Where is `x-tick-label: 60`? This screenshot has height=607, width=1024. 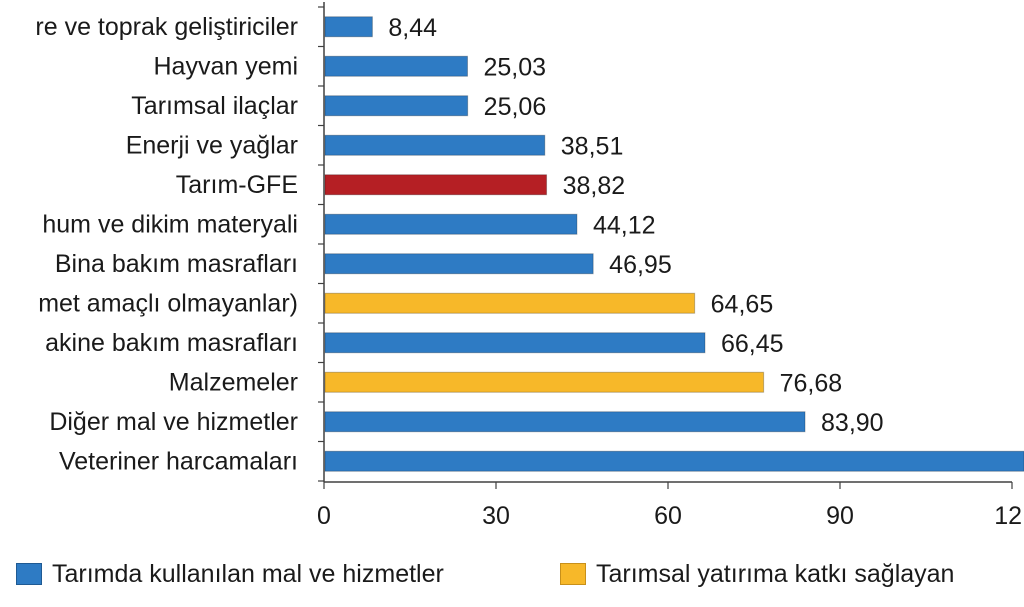
x-tick-label: 60 is located at coordinates (668, 516).